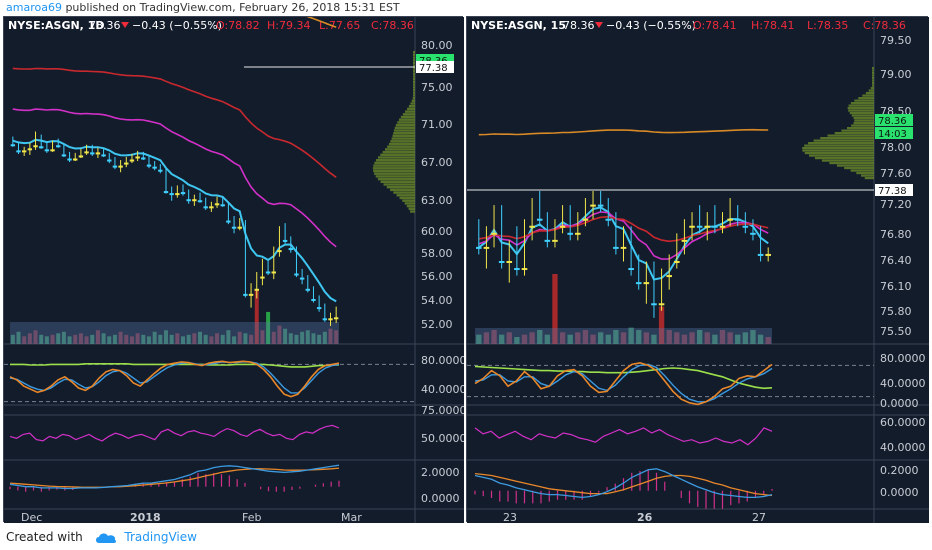 The width and height of the screenshot is (932, 550). Describe the element at coordinates (174, 178) in the screenshot. I see `ema-magenta-line` at that location.